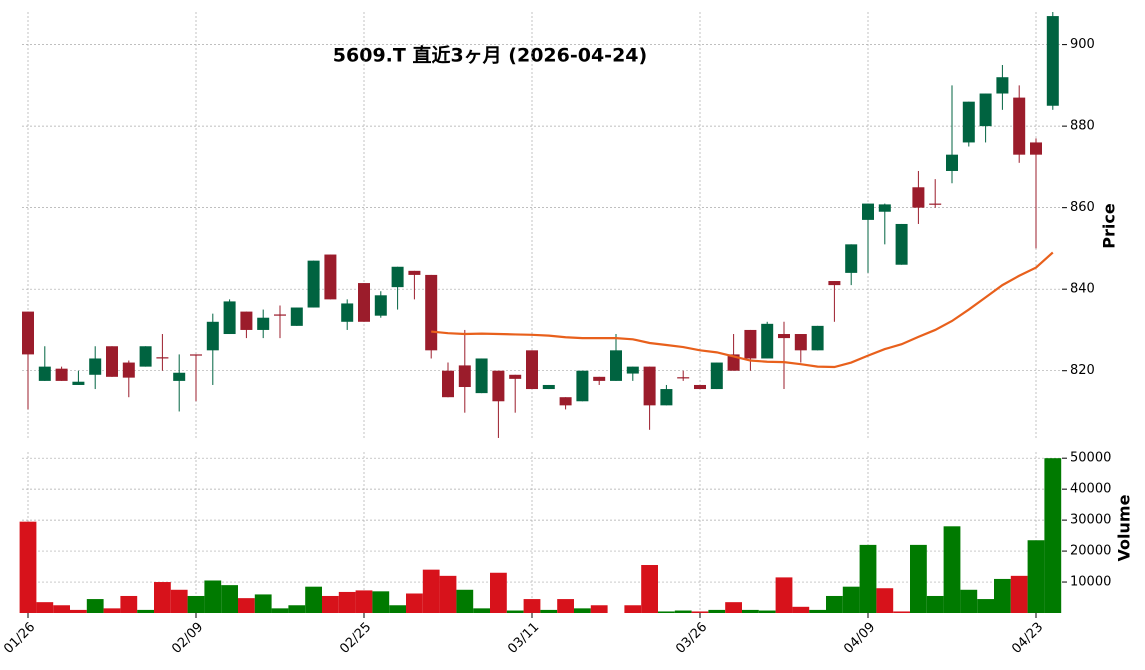 The image size is (1145, 670). What do you see at coordinates (1082, 126) in the screenshot?
I see `y-tick-label: 880` at bounding box center [1082, 126].